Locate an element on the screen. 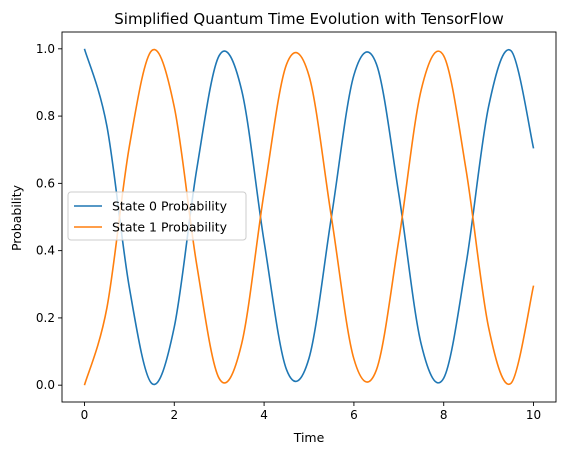 The image size is (567, 455). x-axis-label: Time is located at coordinates (309, 437).